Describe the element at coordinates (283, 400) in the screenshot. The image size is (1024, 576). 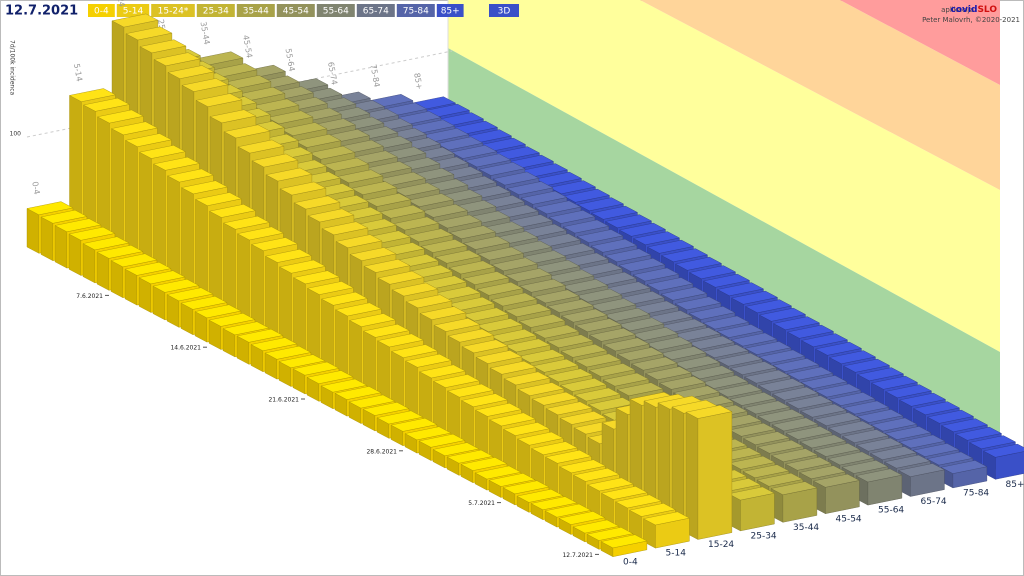
I see `x-tick-label: 21.6.2021` at that location.